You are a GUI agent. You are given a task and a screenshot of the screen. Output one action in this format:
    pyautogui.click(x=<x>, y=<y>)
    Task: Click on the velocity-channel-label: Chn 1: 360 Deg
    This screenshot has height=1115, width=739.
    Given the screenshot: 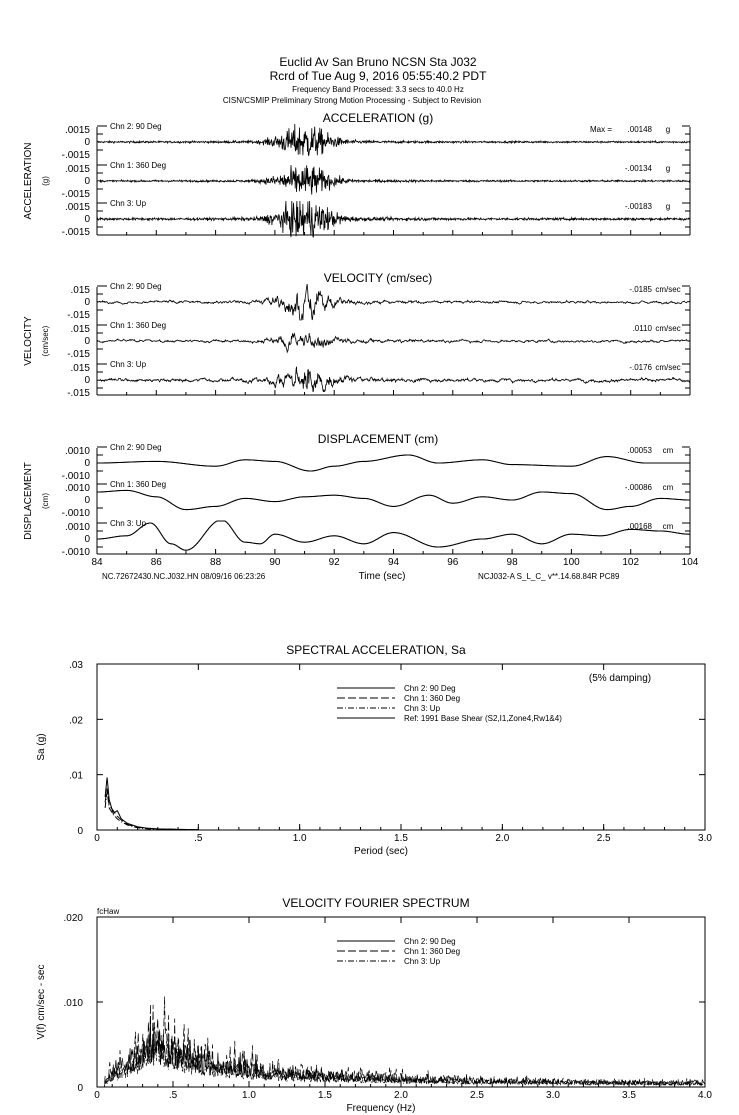 What is the action you would take?
    pyautogui.click(x=138, y=325)
    